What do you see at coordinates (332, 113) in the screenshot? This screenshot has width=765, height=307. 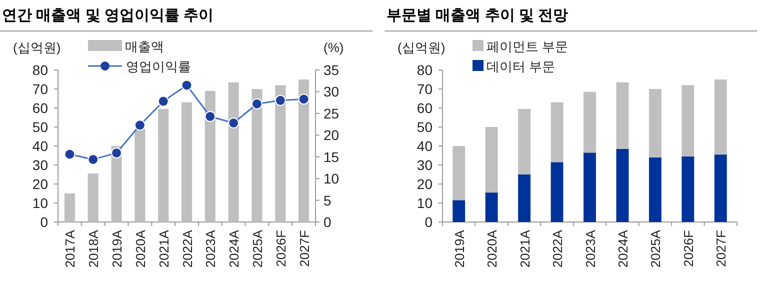 I see `y2-tick-label: 25` at bounding box center [332, 113].